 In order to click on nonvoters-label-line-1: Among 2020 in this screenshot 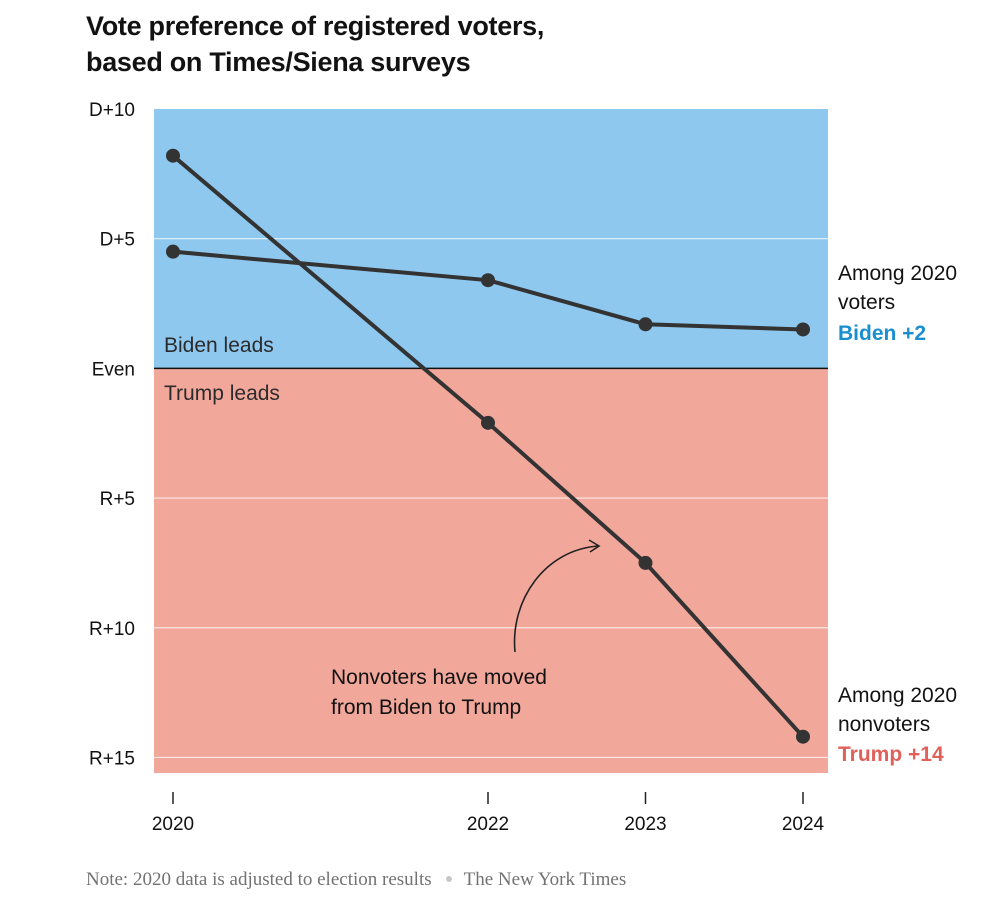, I will do `click(897, 695)`.